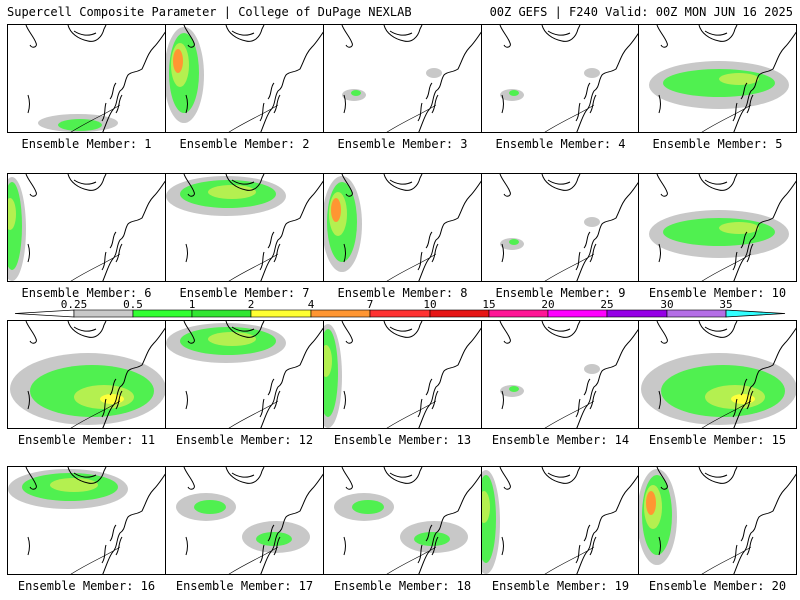 The height and width of the screenshot is (600, 800). What do you see at coordinates (667, 304) in the screenshot?
I see `colorbar-tick-label: 30` at bounding box center [667, 304].